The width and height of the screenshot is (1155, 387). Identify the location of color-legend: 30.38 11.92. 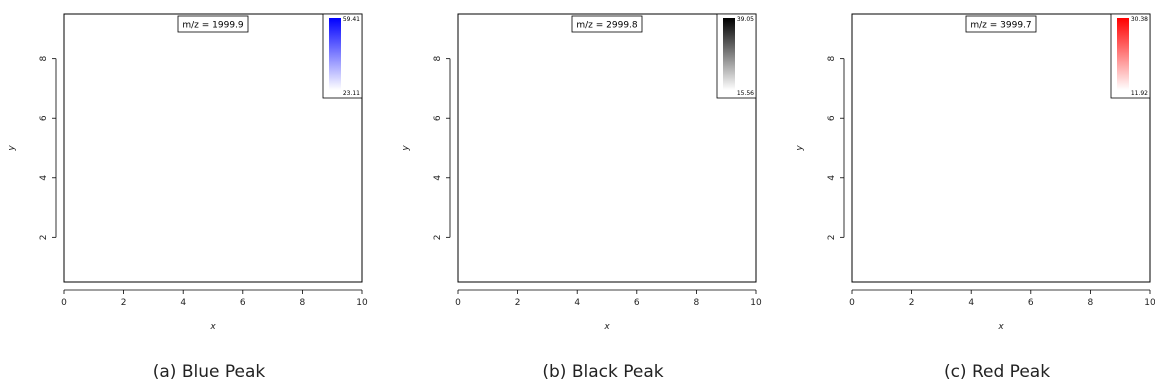
(1130, 56).